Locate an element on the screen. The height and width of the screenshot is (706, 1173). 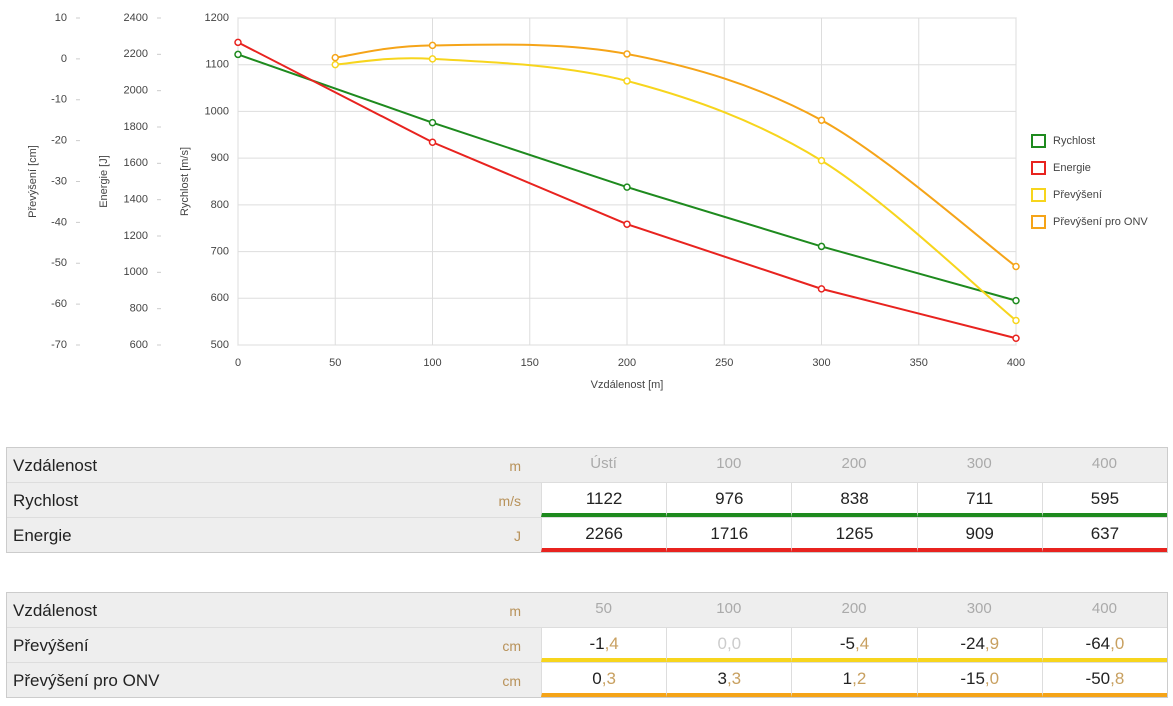
integer-part: 3 is located at coordinates (722, 678).